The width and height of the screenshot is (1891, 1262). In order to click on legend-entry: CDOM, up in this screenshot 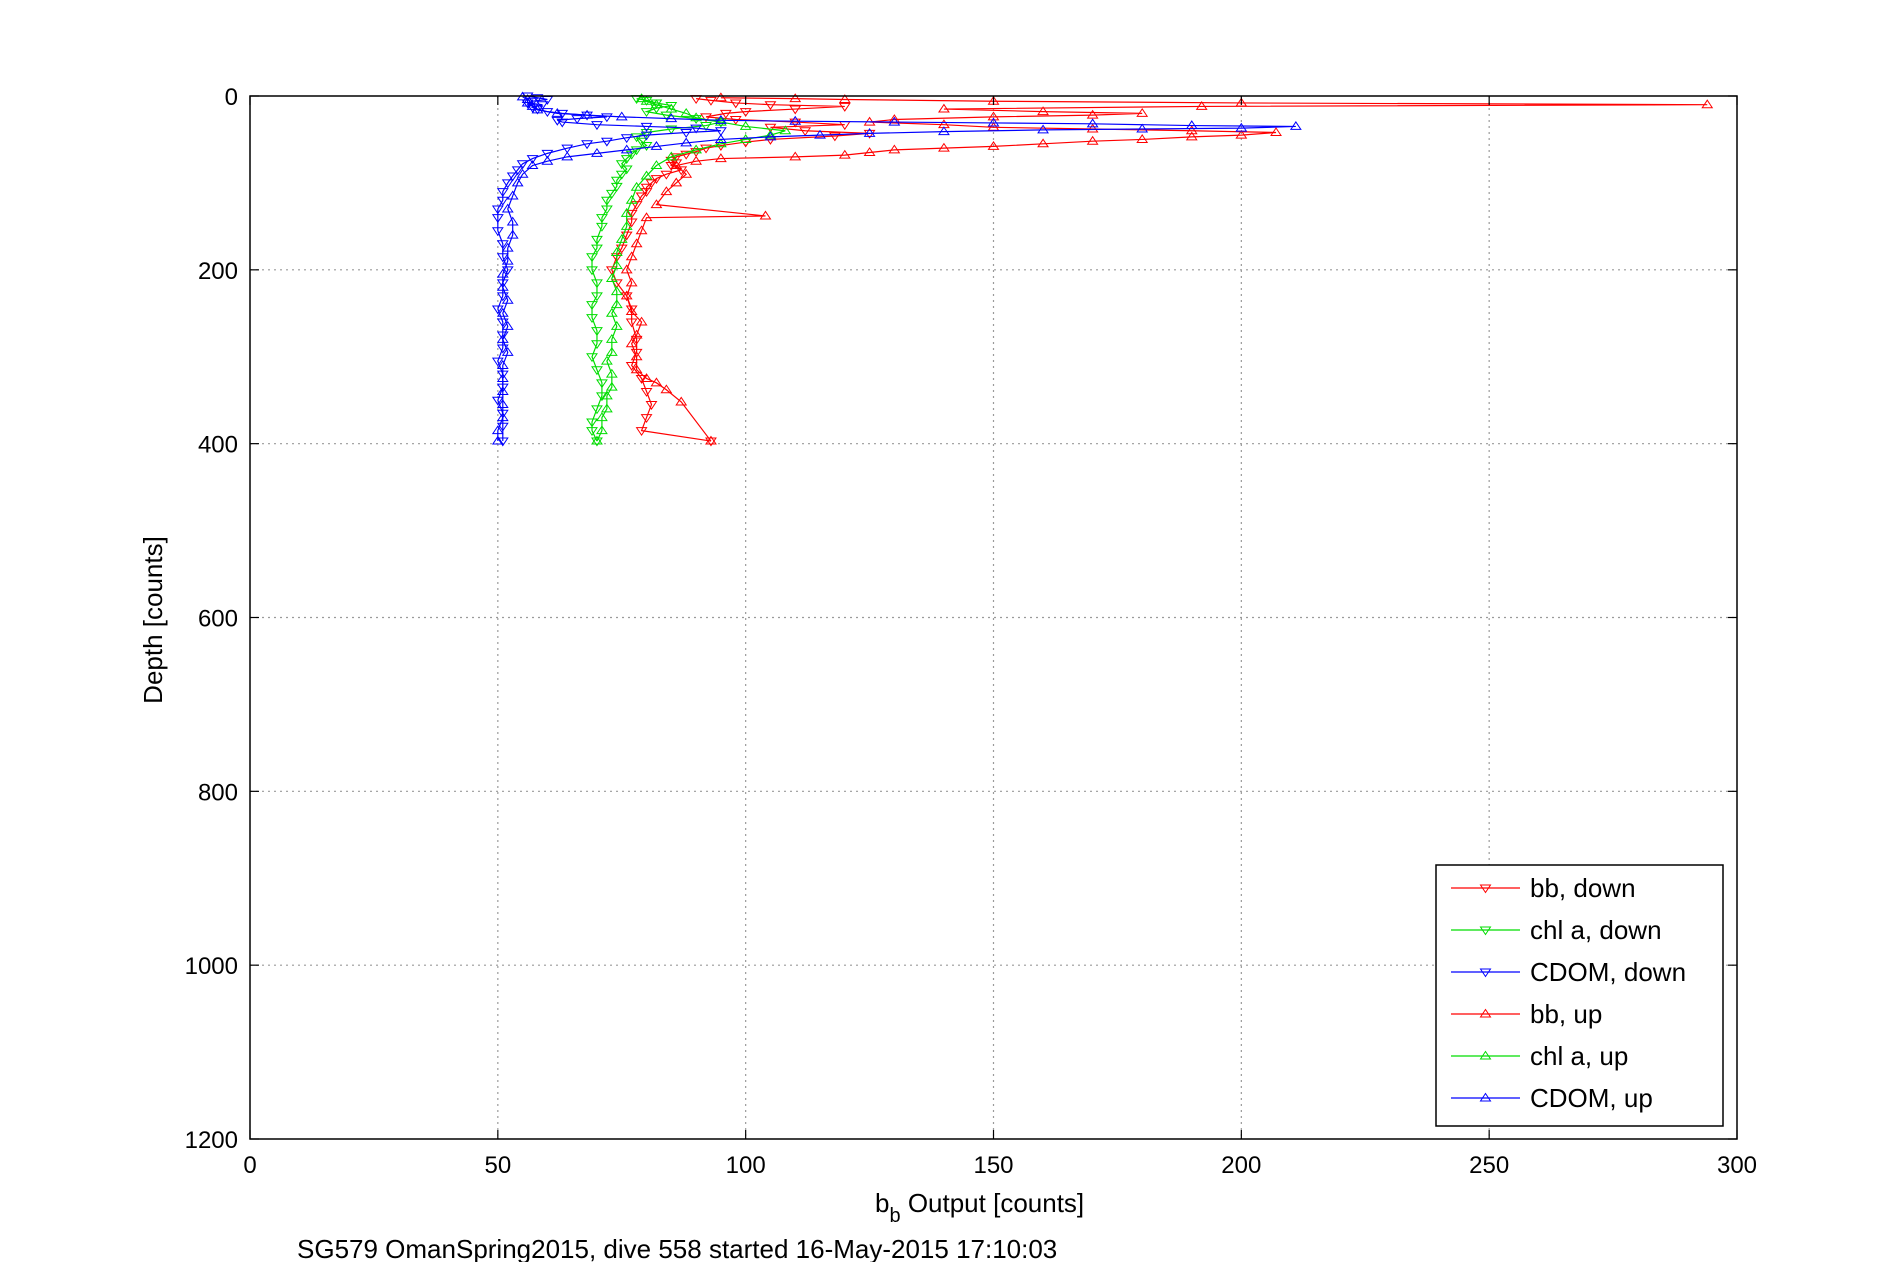, I will do `click(1552, 1098)`.